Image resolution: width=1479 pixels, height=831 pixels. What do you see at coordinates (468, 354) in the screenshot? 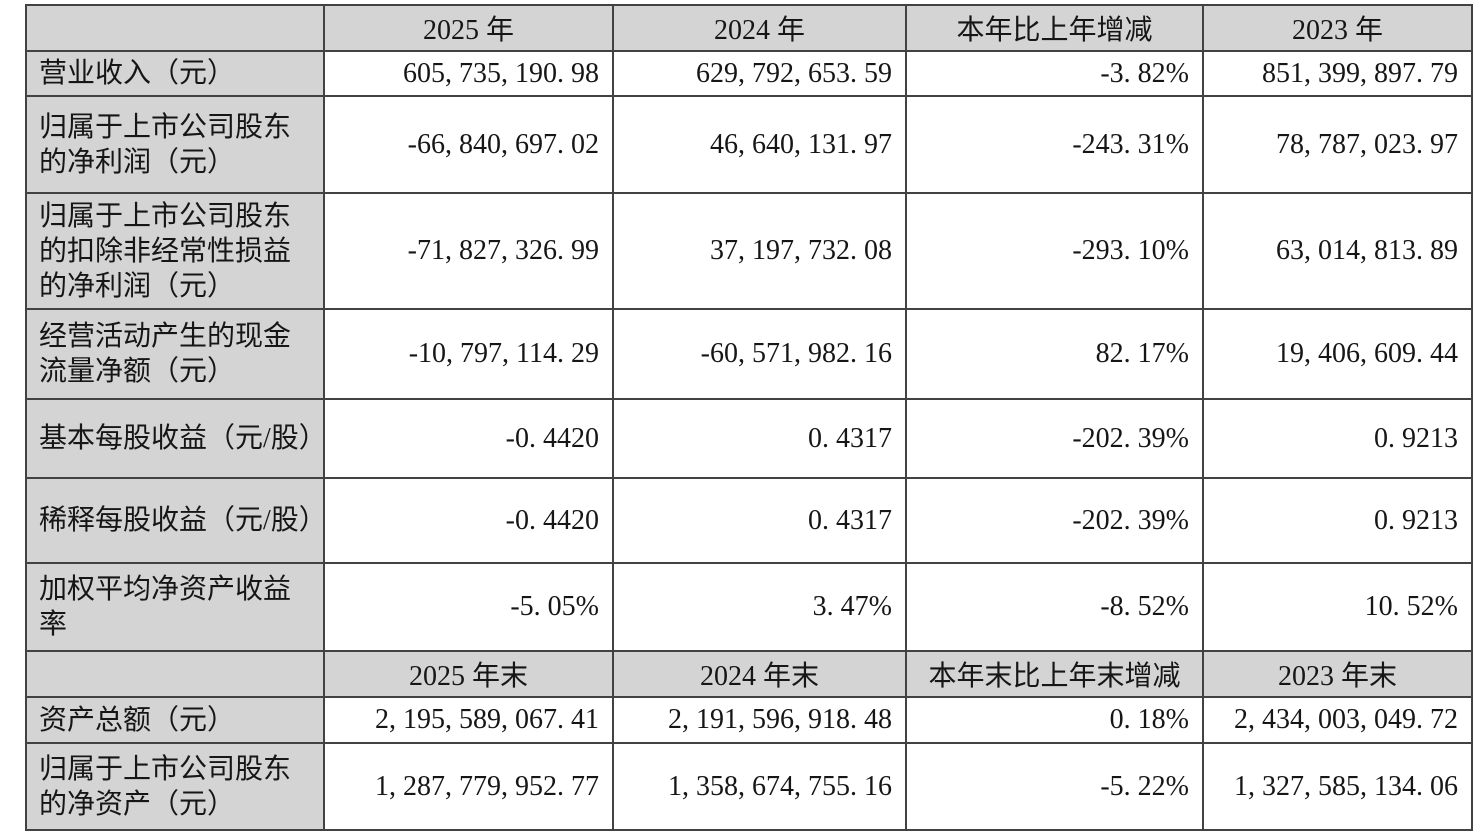
I see `cell-2025: -10, 797, 114. 29` at bounding box center [468, 354].